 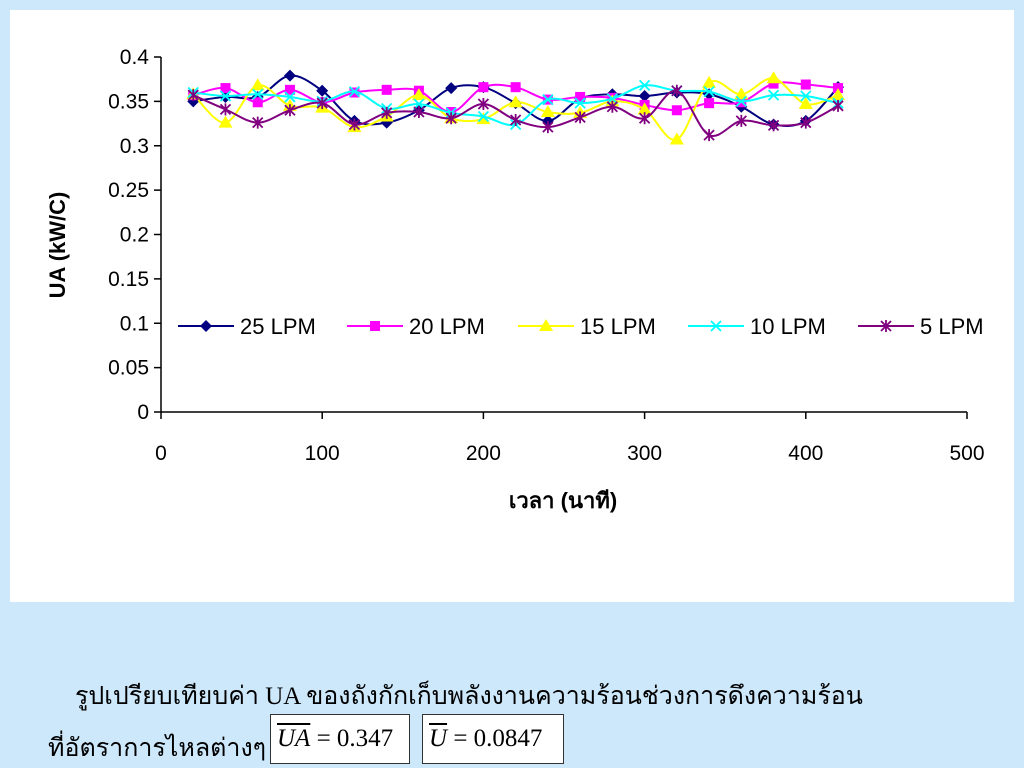 What do you see at coordinates (805, 453) in the screenshot?
I see `x-tick-label: 400` at bounding box center [805, 453].